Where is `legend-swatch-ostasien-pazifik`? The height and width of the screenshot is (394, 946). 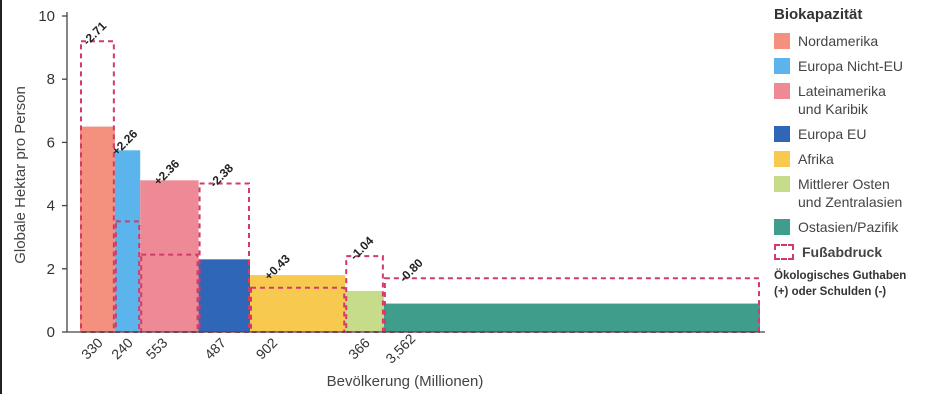 legend-swatch-ostasien-pazifik is located at coordinates (782, 227).